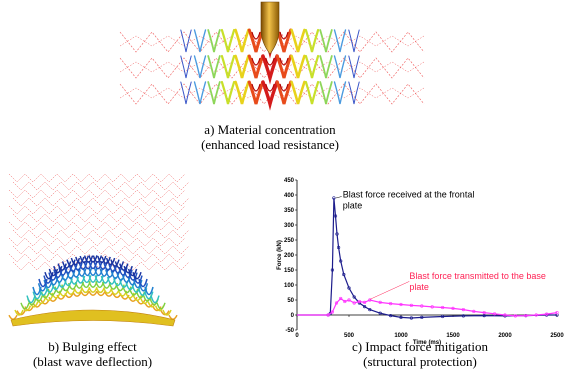  Describe the element at coordinates (401, 336) in the screenshot. I see `x-tick-label: 1000` at that location.